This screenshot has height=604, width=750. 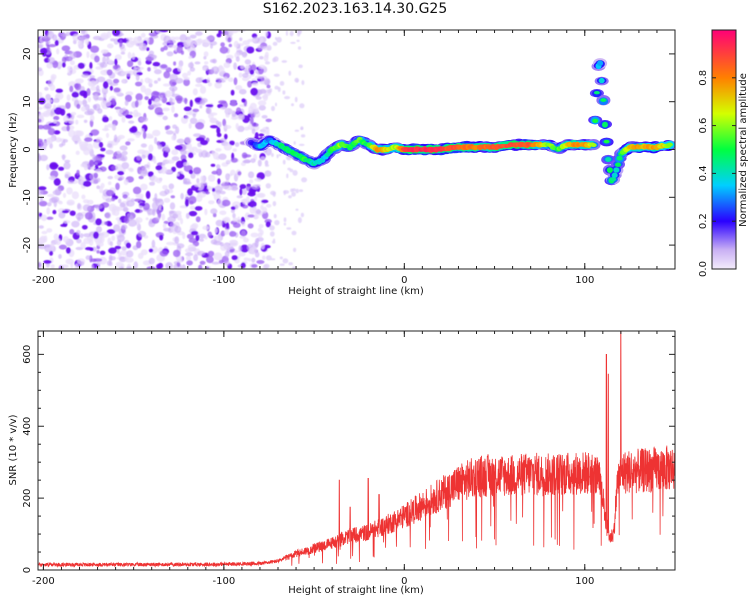 I want to click on colorbar-gradient, so click(x=724, y=149).